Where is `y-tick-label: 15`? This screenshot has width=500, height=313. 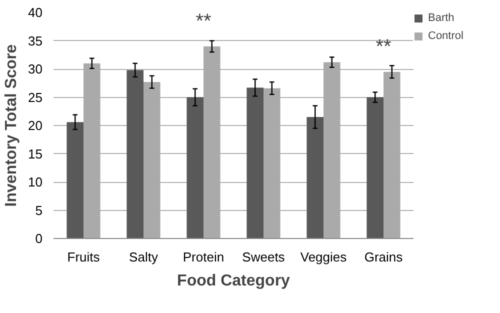 y-tick-label: 15 is located at coordinates (35, 154).